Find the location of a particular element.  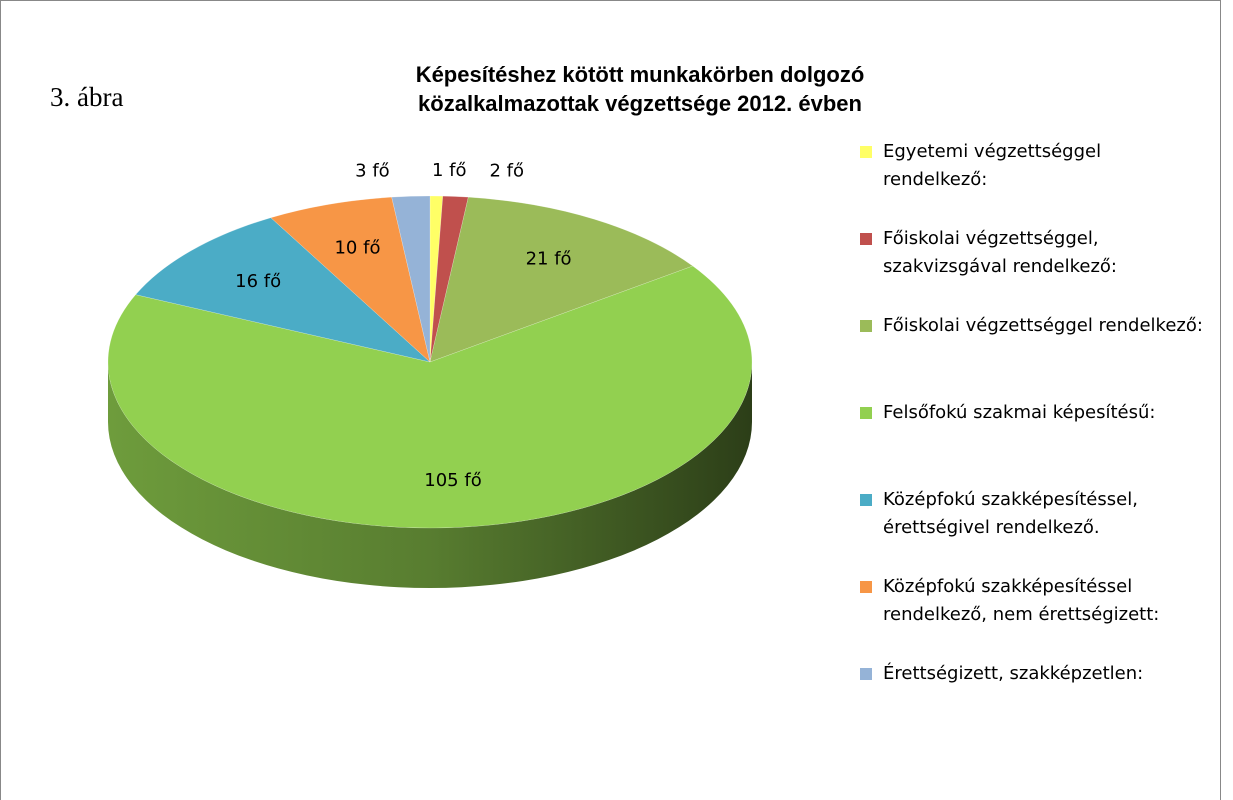

data-label: 16 fő is located at coordinates (258, 281).